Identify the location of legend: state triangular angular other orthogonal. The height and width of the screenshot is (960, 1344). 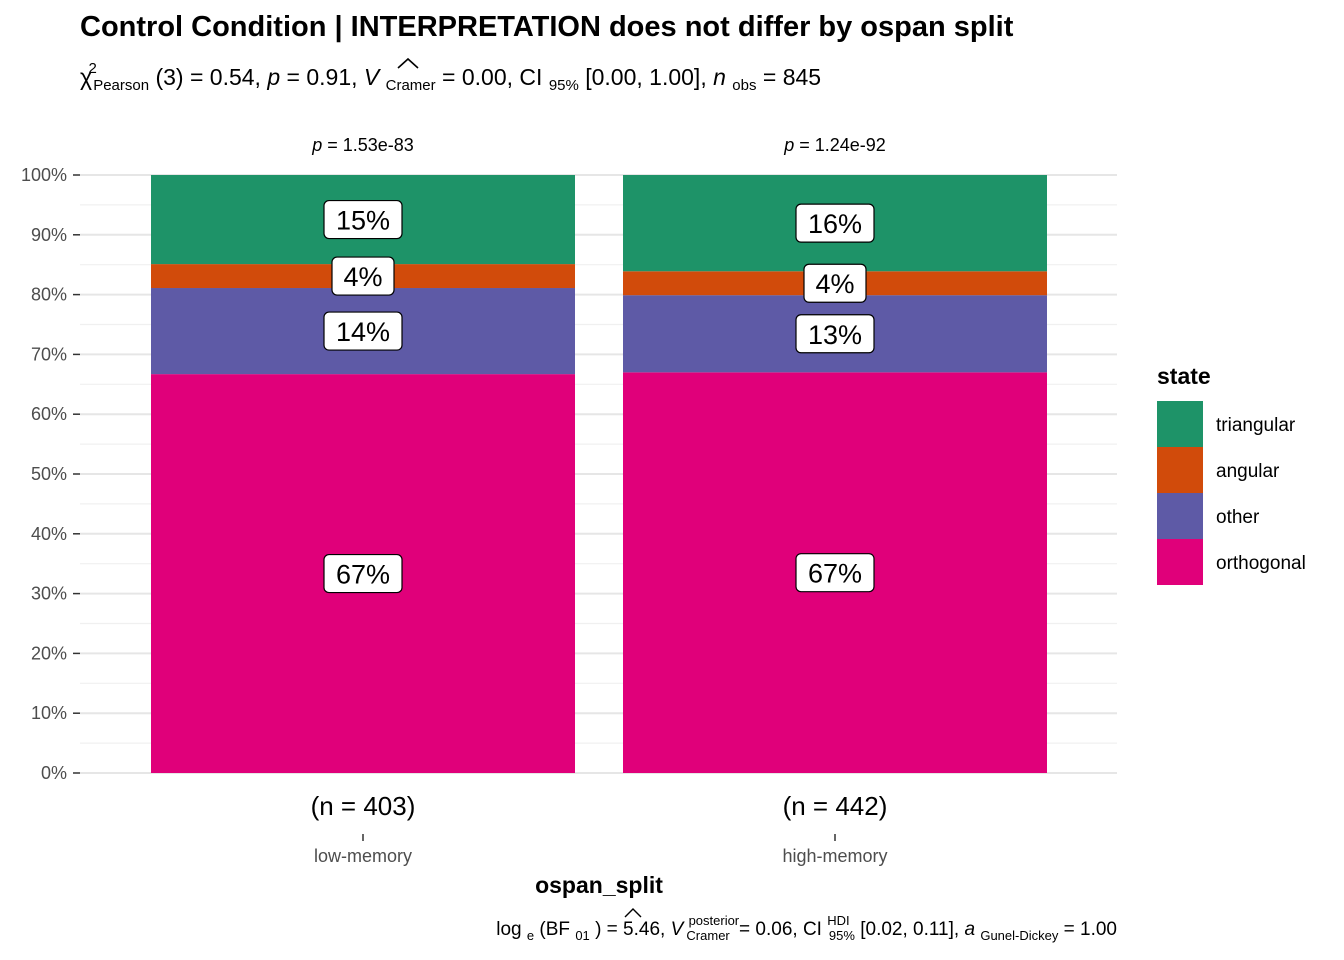
(1231, 474).